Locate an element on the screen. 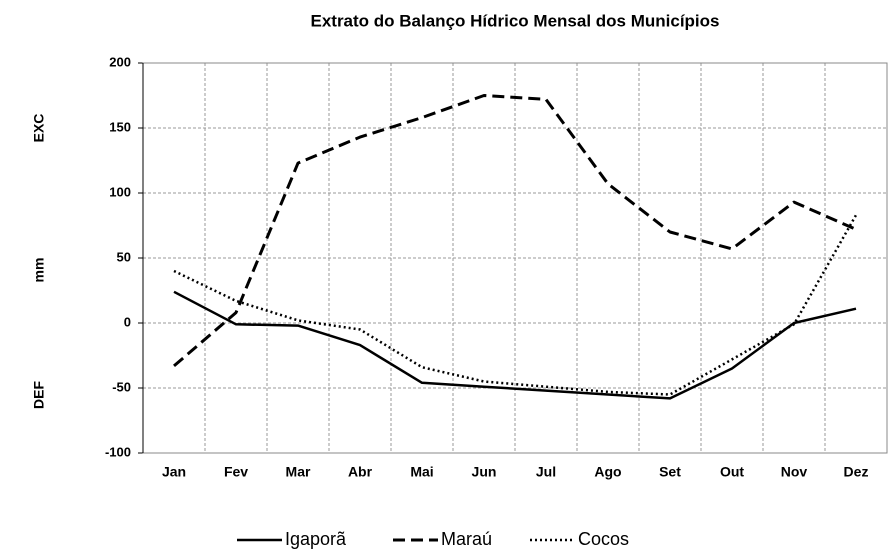  x-tick-label: Mai is located at coordinates (421, 472).